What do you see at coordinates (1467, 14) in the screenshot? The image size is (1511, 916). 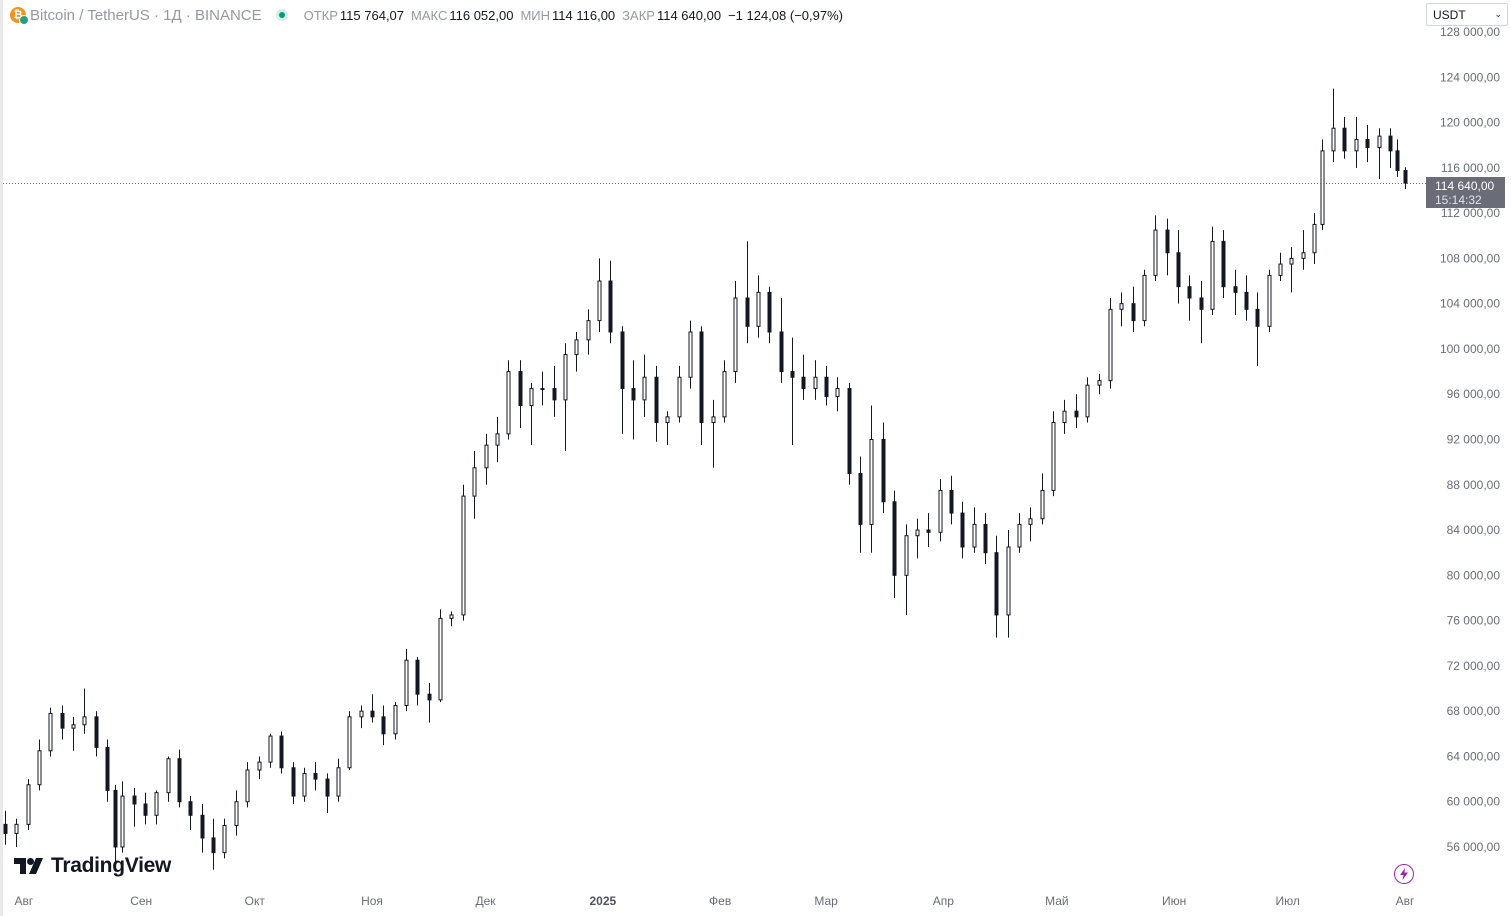 I see `currency-select: USDT ⌄` at bounding box center [1467, 14].